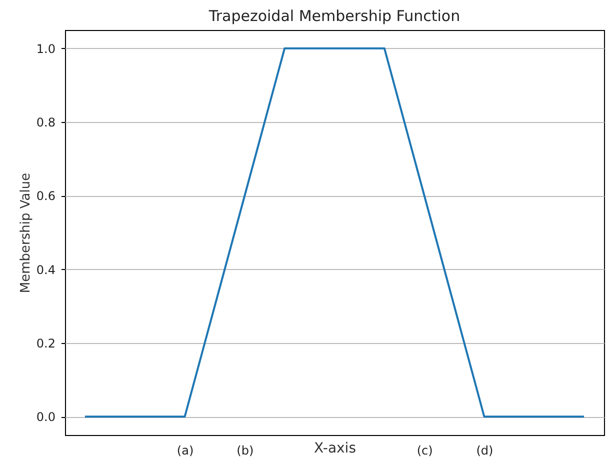 The height and width of the screenshot is (460, 606). I want to click on y-tick-label: 1.0, so click(46, 49).